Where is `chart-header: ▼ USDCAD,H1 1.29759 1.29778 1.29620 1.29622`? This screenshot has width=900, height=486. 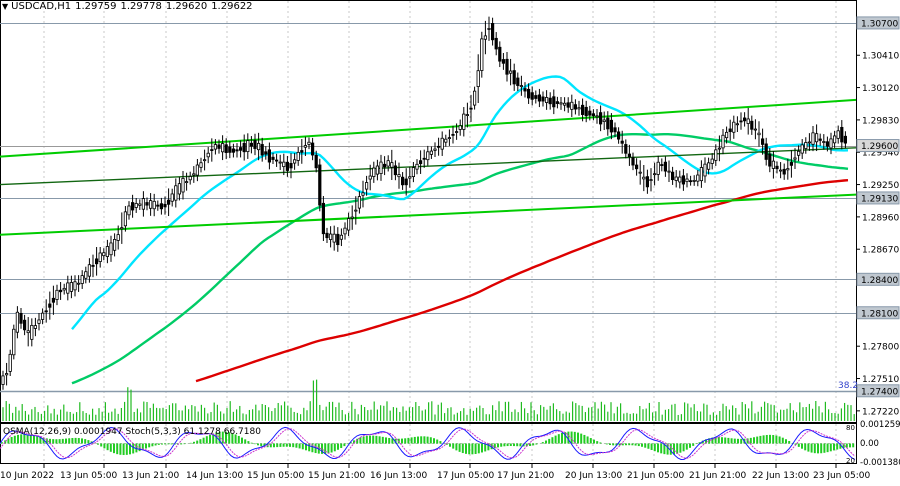 chart-header: ▼ USDCAD,H1 1.29759 1.29778 1.29620 1.29622 is located at coordinates (129, 7).